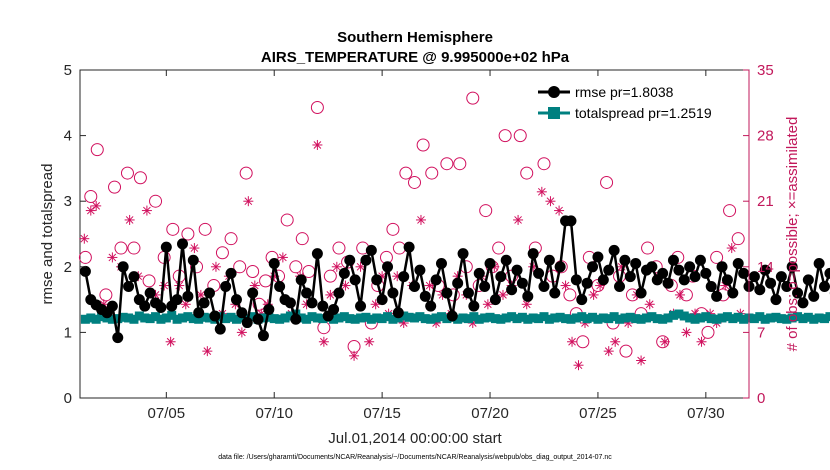  I want to click on y-tick-label: 4, so click(68, 136).